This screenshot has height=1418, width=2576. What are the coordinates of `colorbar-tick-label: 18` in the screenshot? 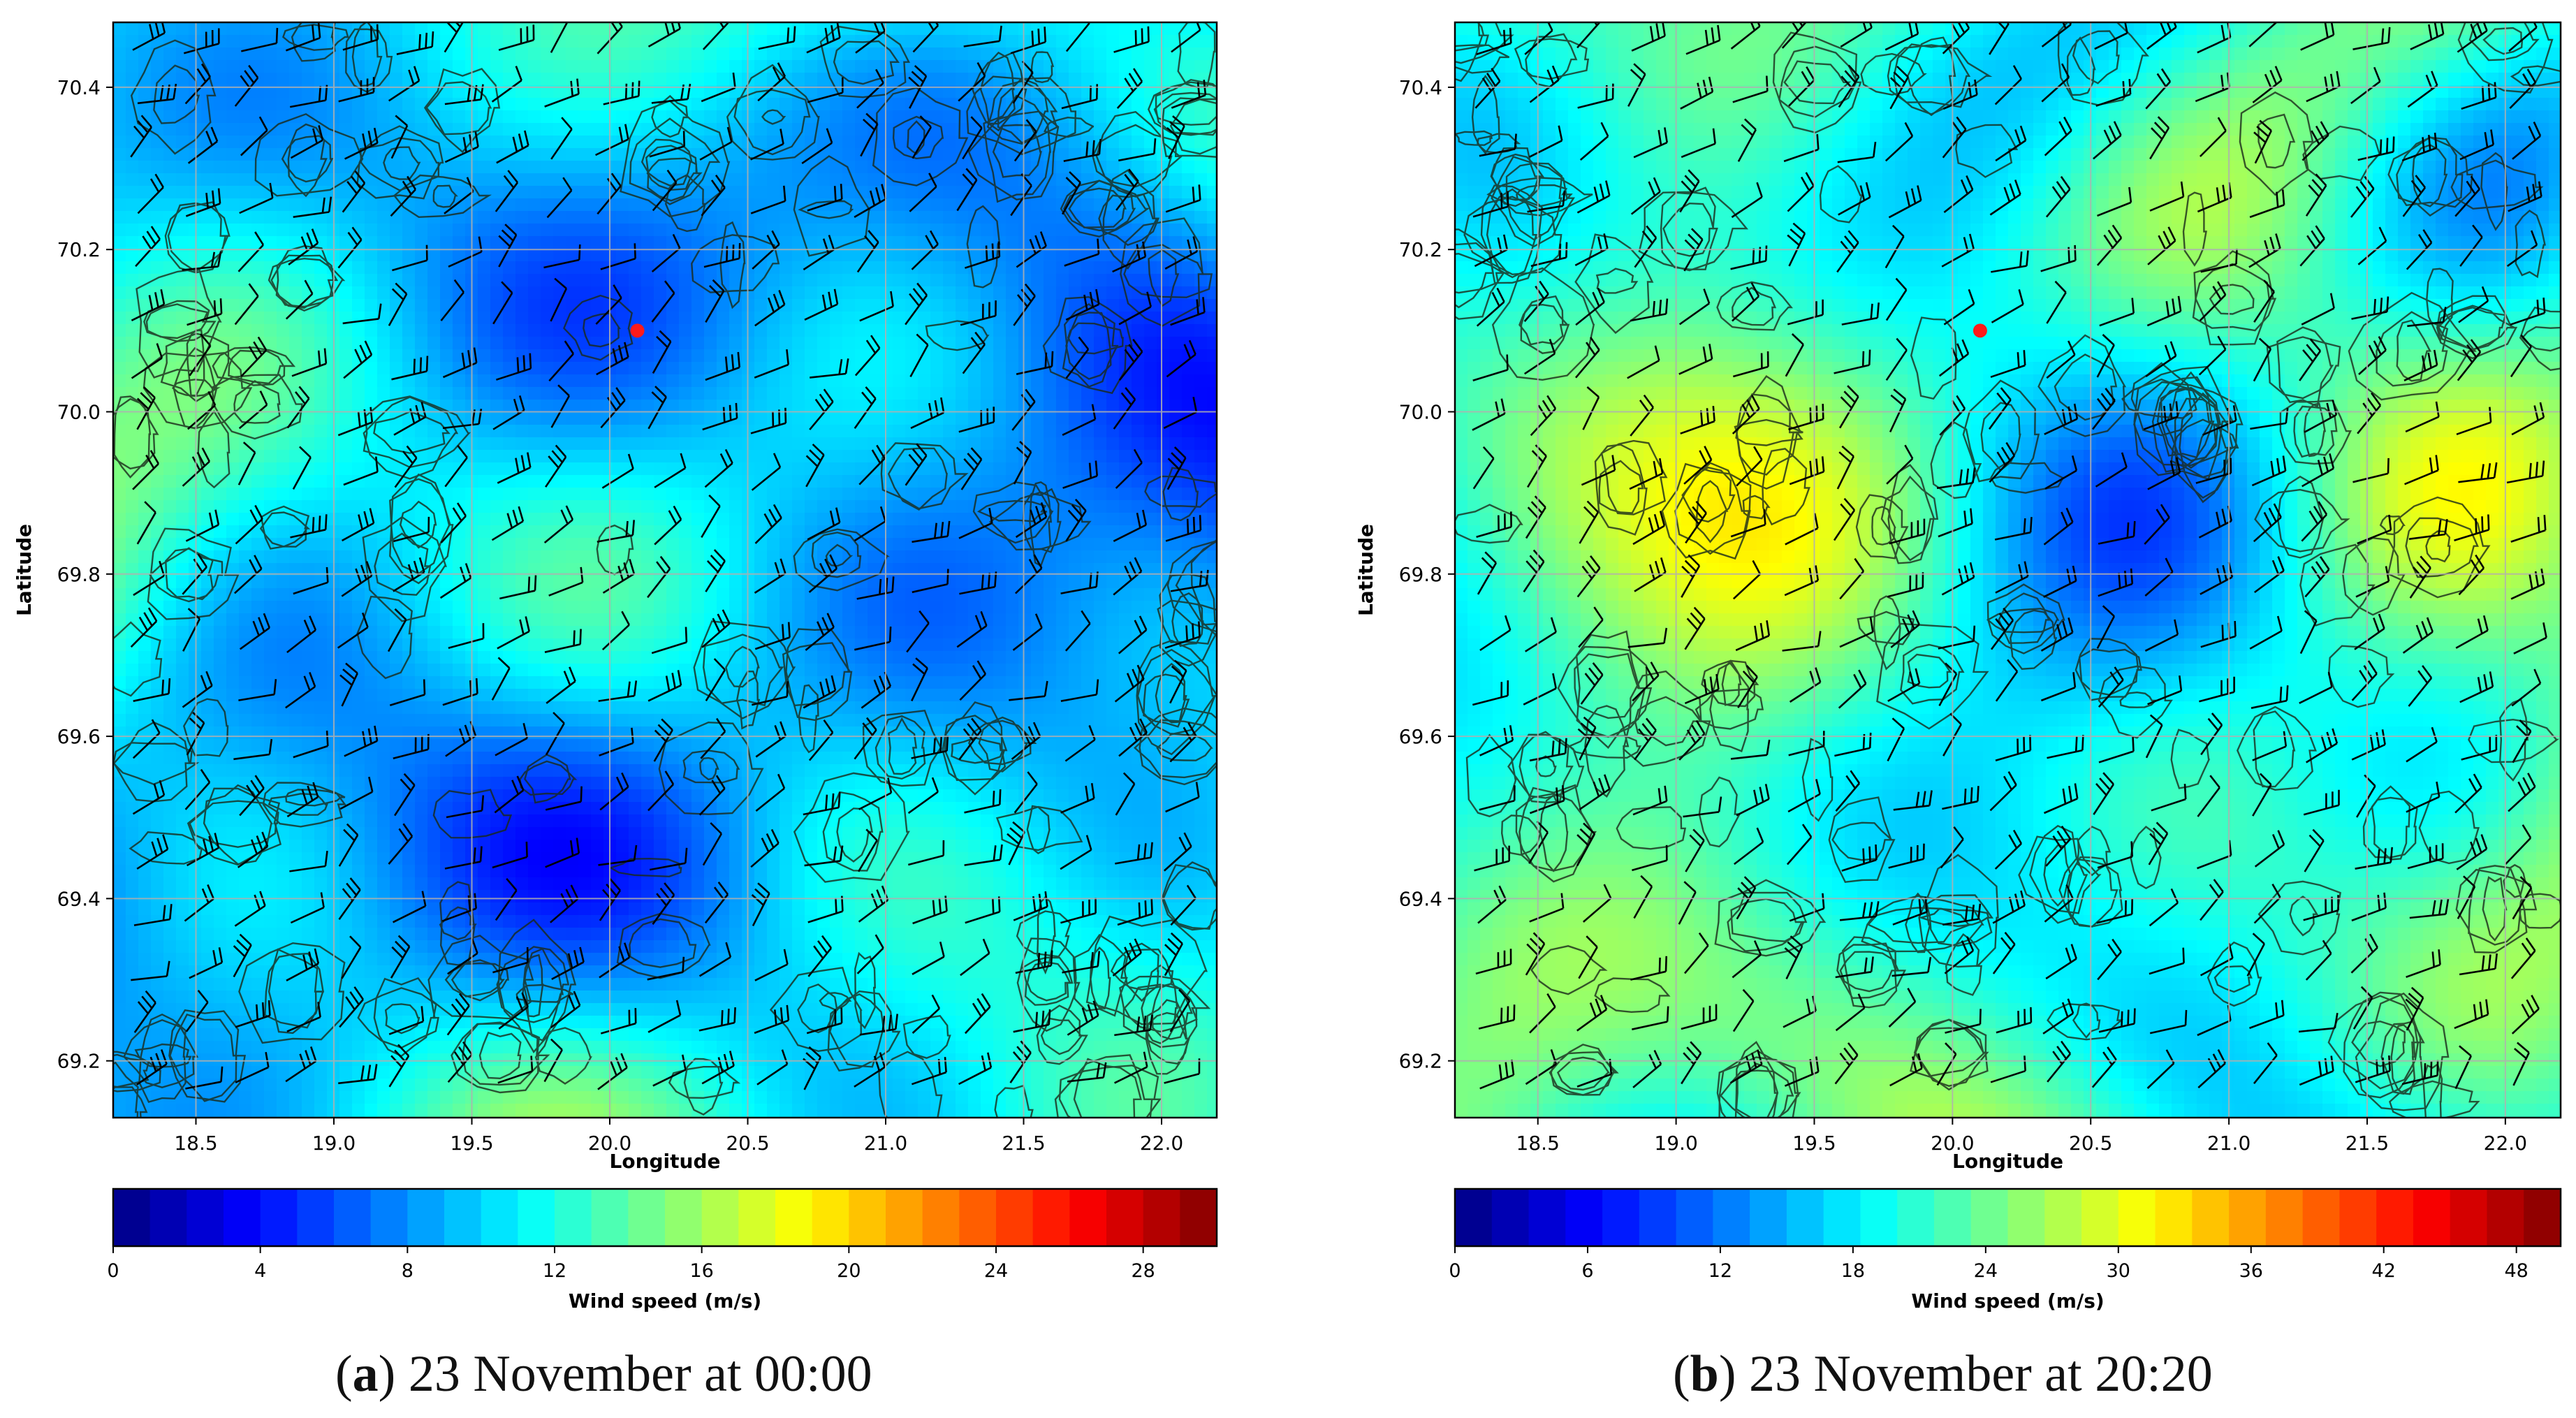 It's located at (1853, 1271).